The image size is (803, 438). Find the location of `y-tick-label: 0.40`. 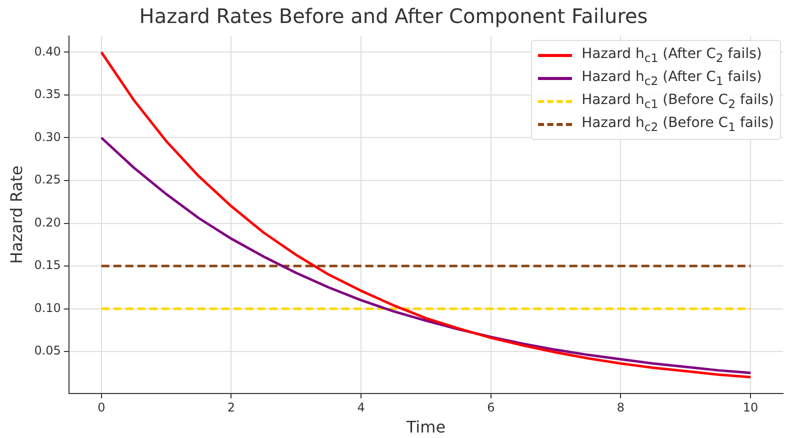

y-tick-label: 0.40 is located at coordinates (47, 51).